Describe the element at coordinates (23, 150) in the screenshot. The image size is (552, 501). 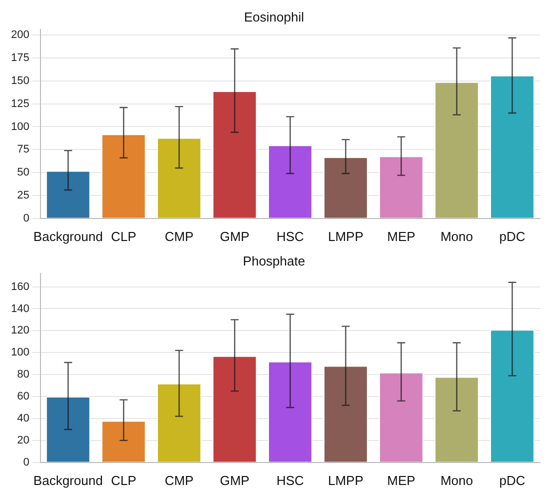
I see `y-tick-label: 75` at that location.